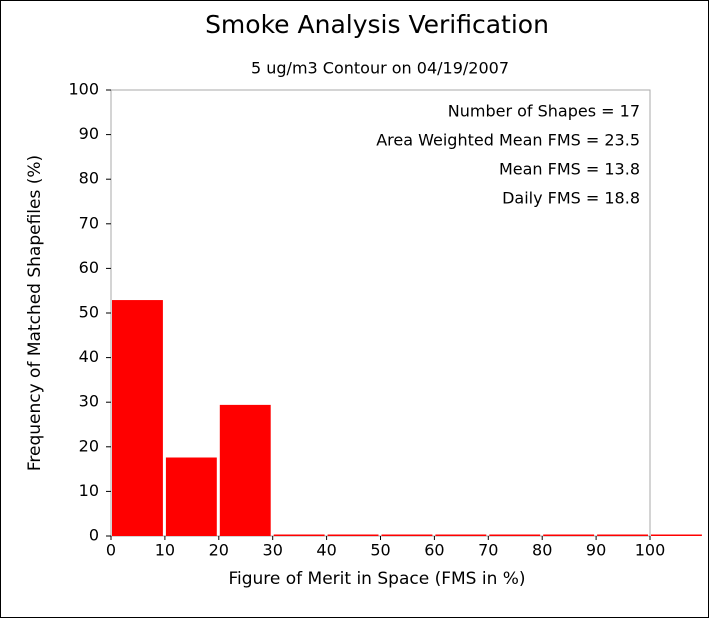 The image size is (709, 618). Describe the element at coordinates (376, 579) in the screenshot. I see `x-axis-label: Figure of Merit in Space (FMS in %)` at that location.